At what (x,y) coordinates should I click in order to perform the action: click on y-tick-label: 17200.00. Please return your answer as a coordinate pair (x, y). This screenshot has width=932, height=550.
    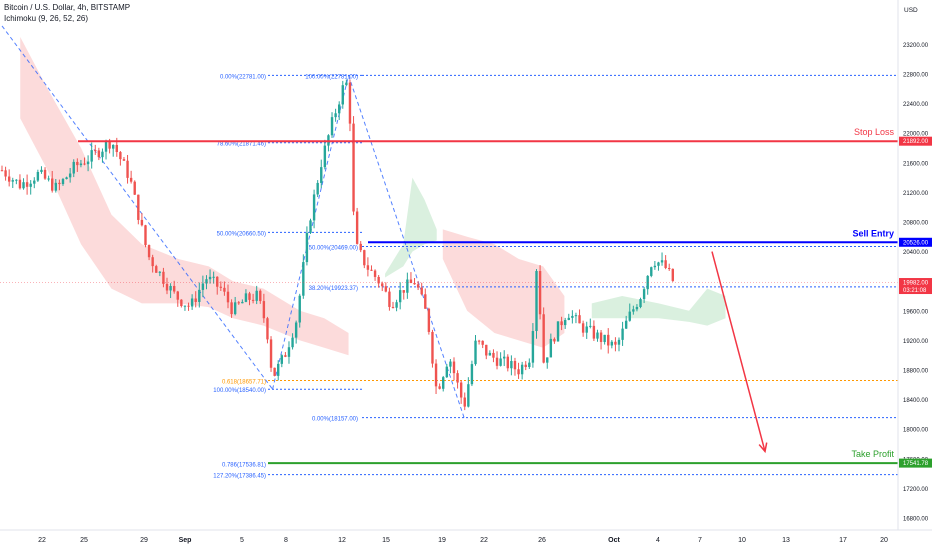
    Looking at the image, I should click on (916, 490).